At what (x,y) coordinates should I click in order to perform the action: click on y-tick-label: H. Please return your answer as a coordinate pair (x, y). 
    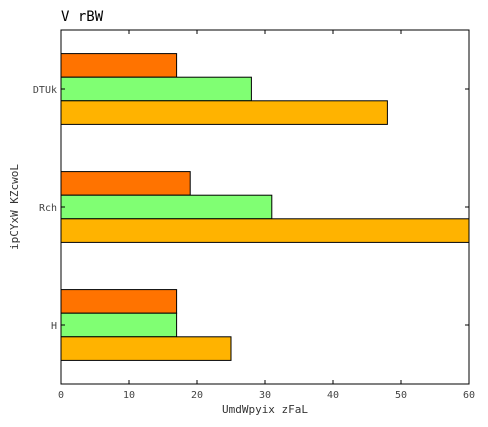
    Looking at the image, I should click on (54, 326).